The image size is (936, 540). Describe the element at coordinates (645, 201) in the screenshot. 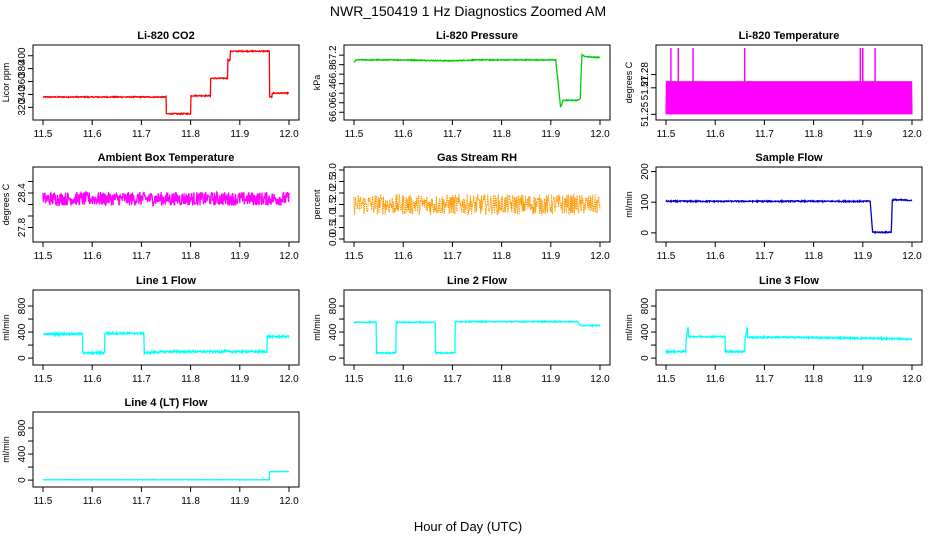

I see `y-tick-label: 100` at that location.